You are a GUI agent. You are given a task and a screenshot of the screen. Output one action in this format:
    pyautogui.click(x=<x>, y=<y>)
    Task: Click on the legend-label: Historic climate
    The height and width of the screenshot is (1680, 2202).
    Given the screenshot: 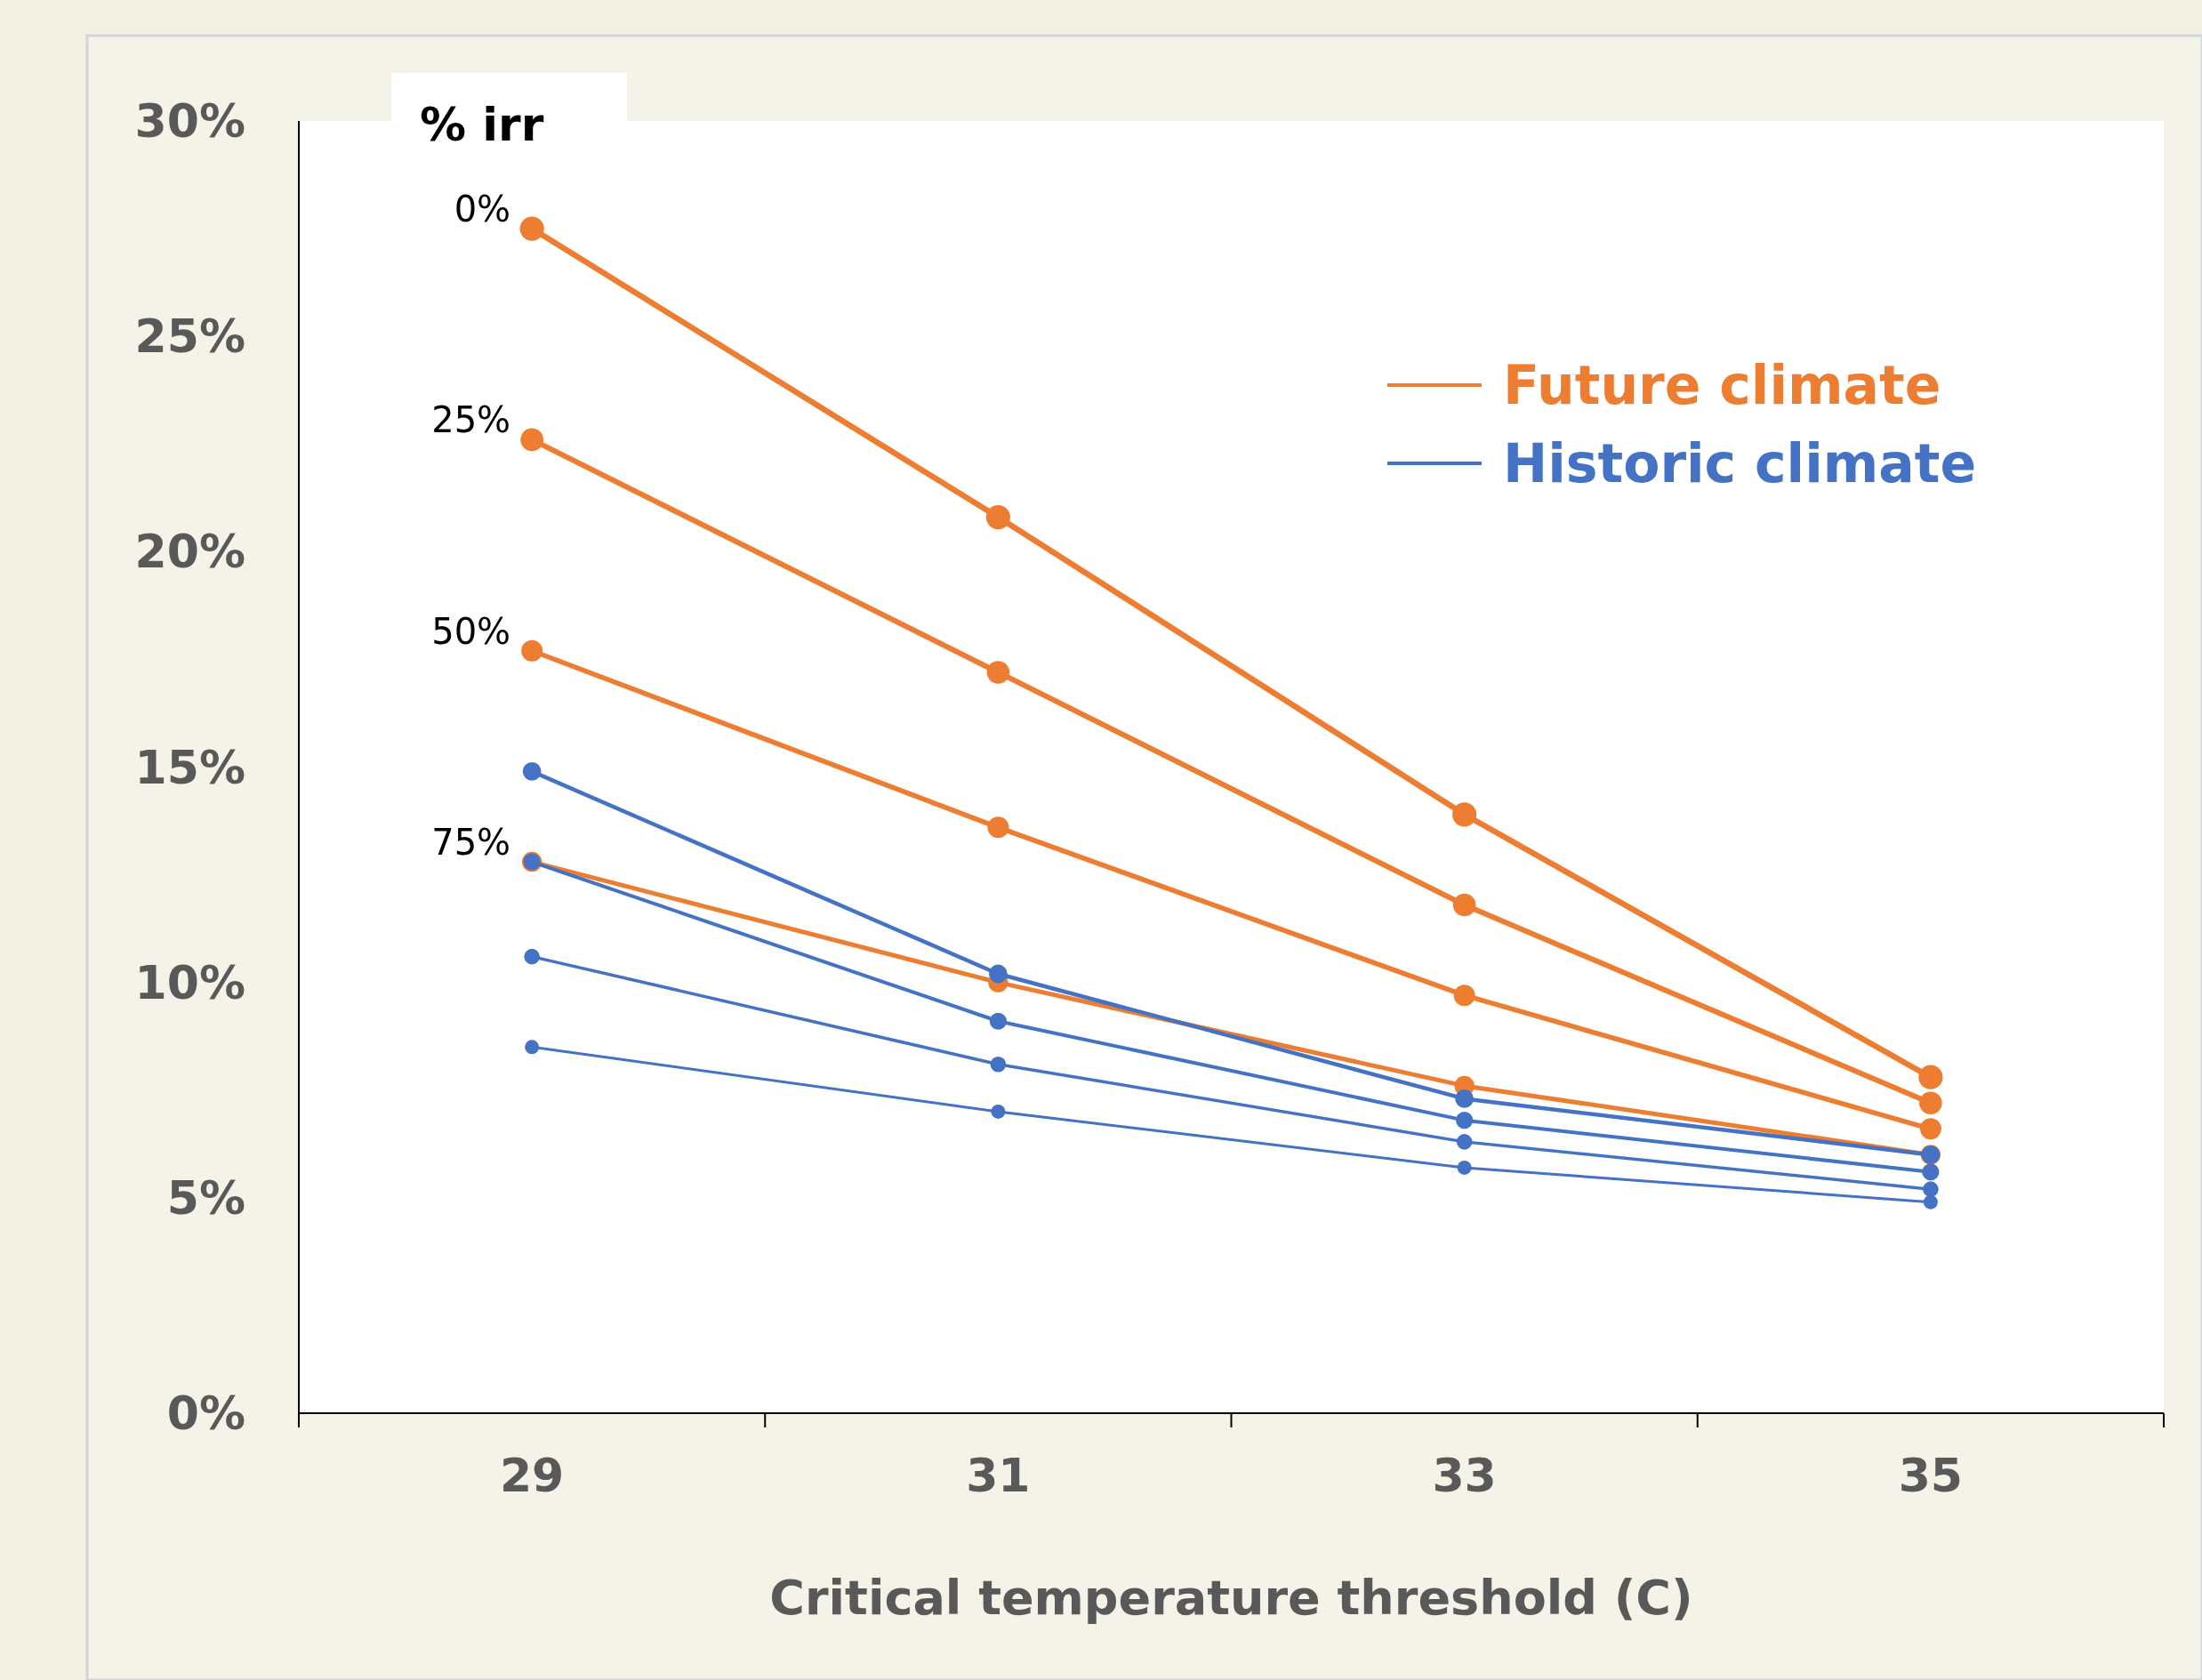 What is the action you would take?
    pyautogui.click(x=1740, y=463)
    